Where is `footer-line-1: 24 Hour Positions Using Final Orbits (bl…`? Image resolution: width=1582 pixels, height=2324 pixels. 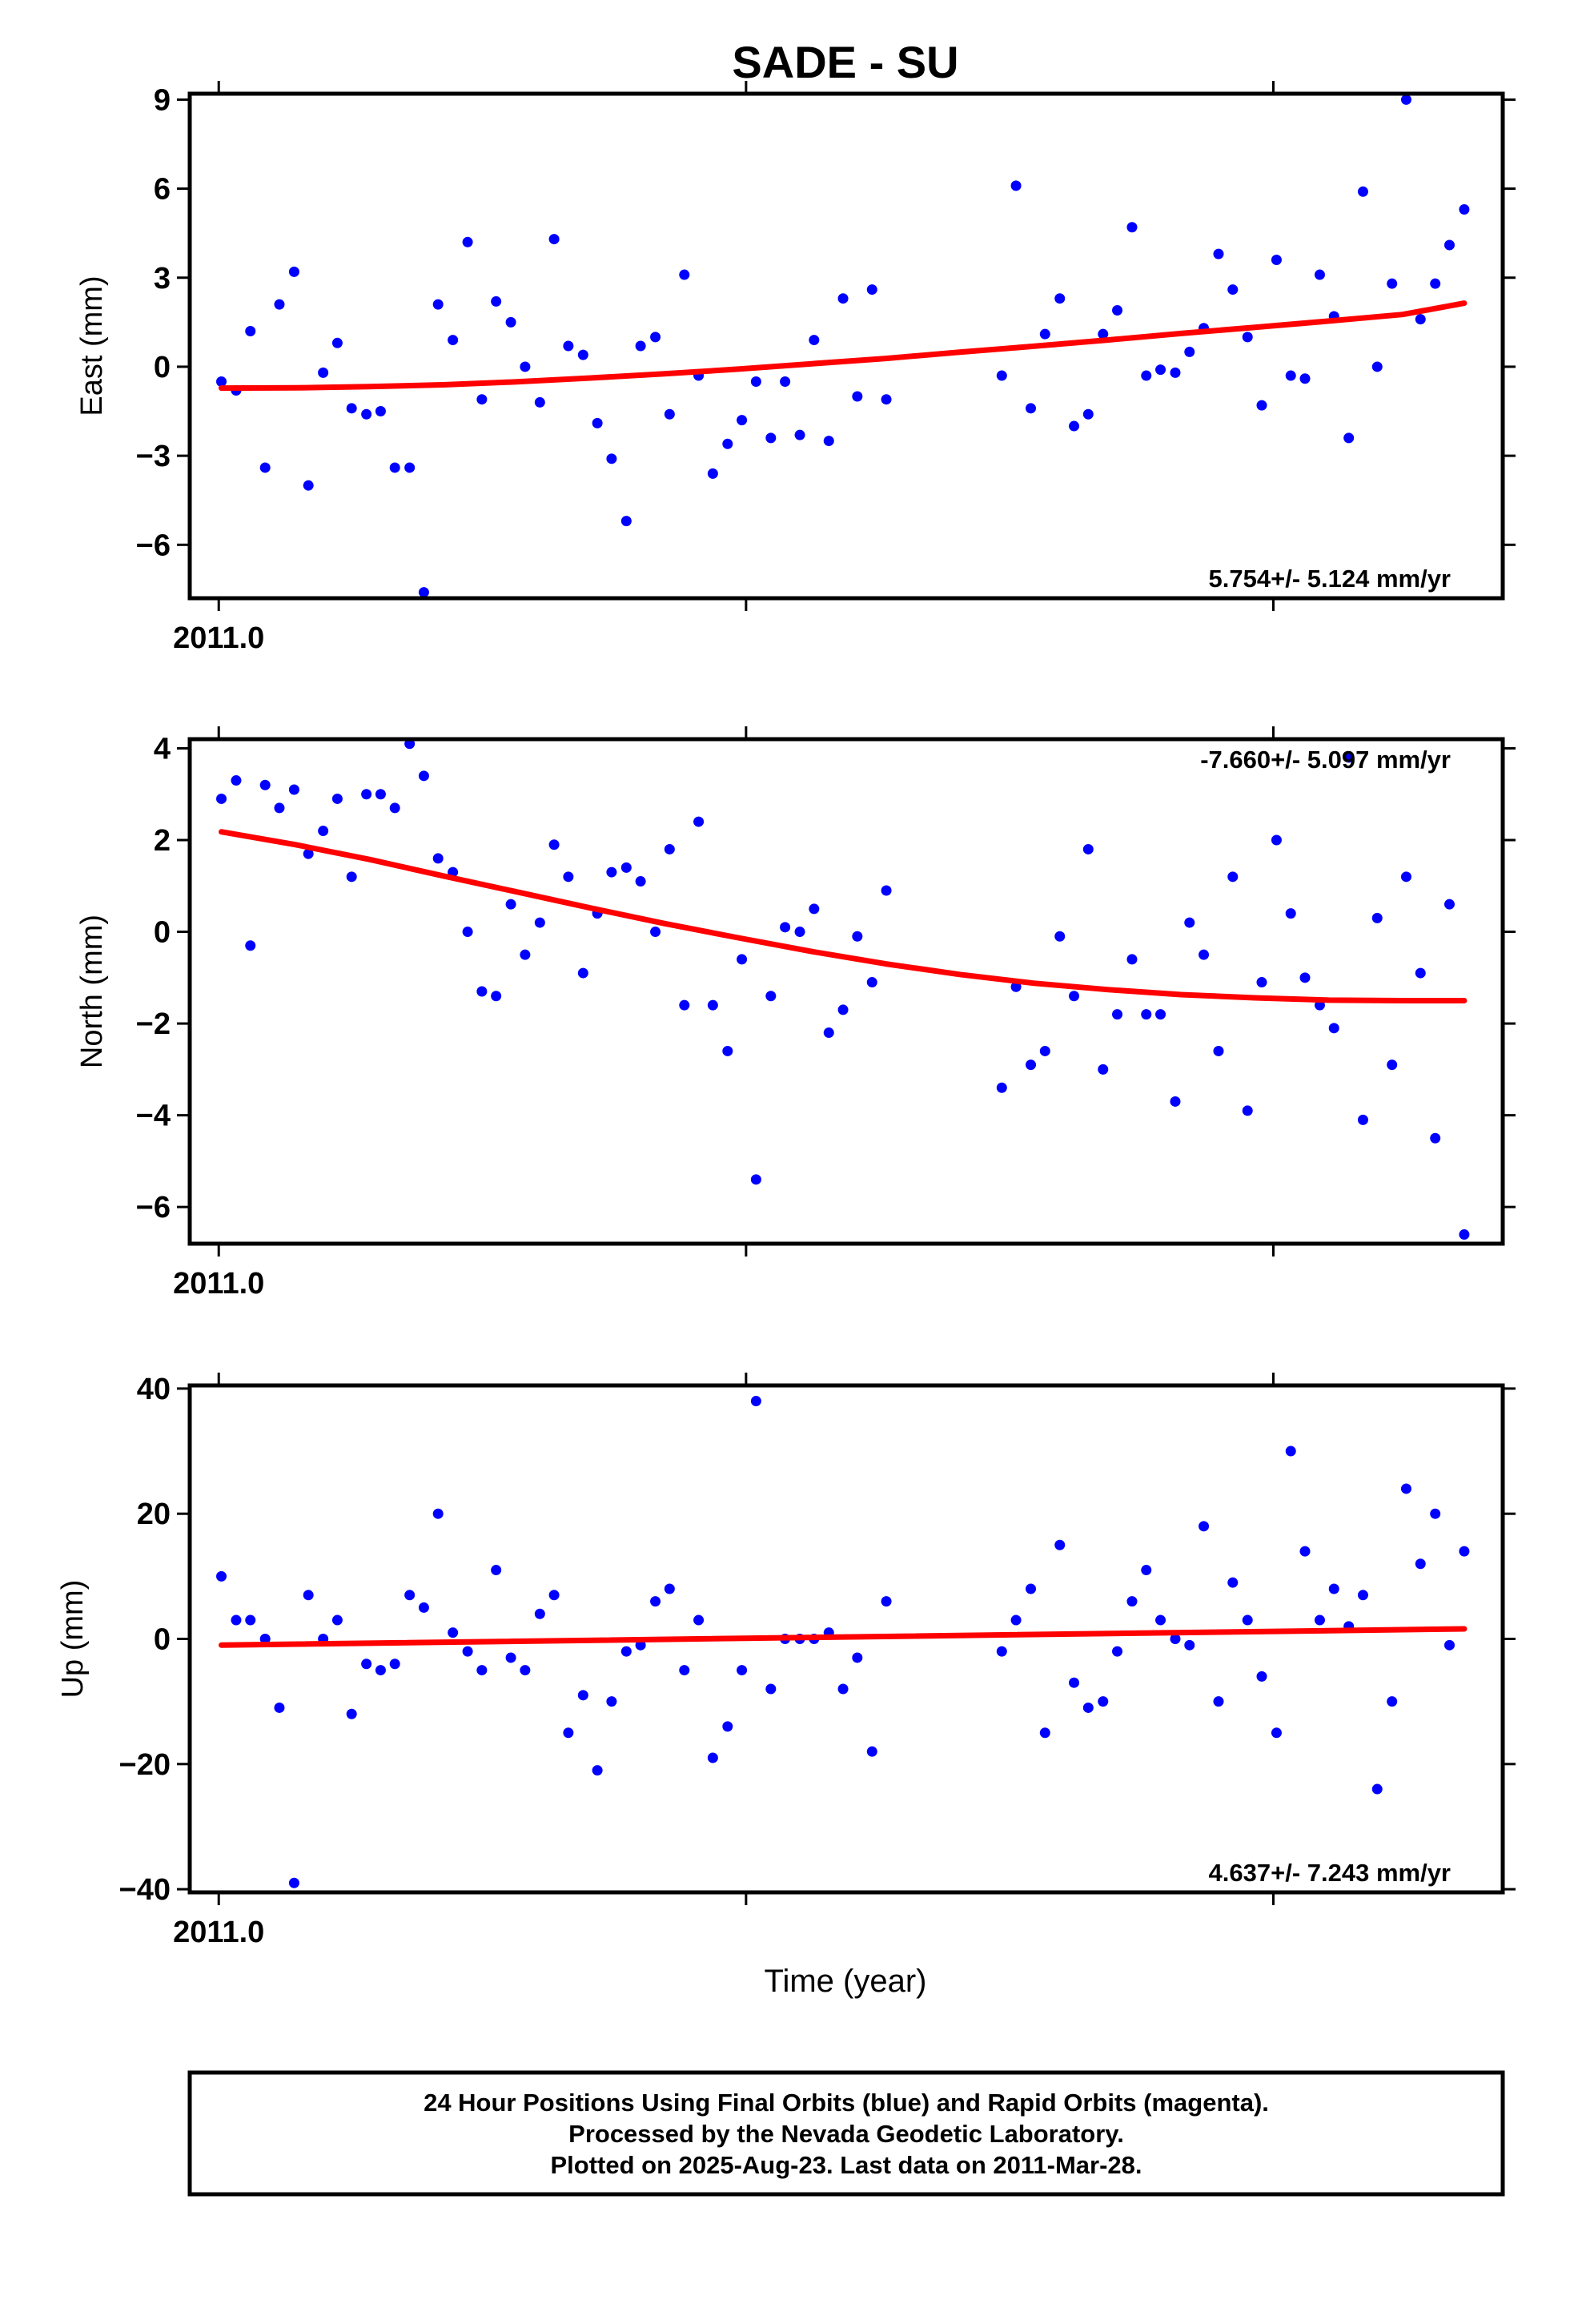
footer-line-1: 24 Hour Positions Using Final Orbits (bl… is located at coordinates (847, 2103).